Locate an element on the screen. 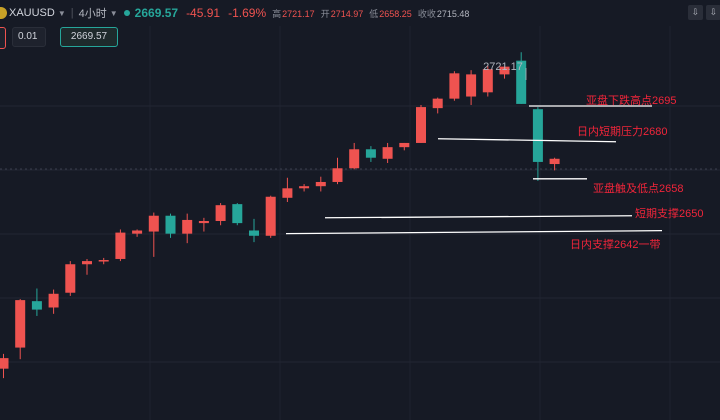 The image size is (720, 420). ohlc-open: 开2714.97 is located at coordinates (342, 13).